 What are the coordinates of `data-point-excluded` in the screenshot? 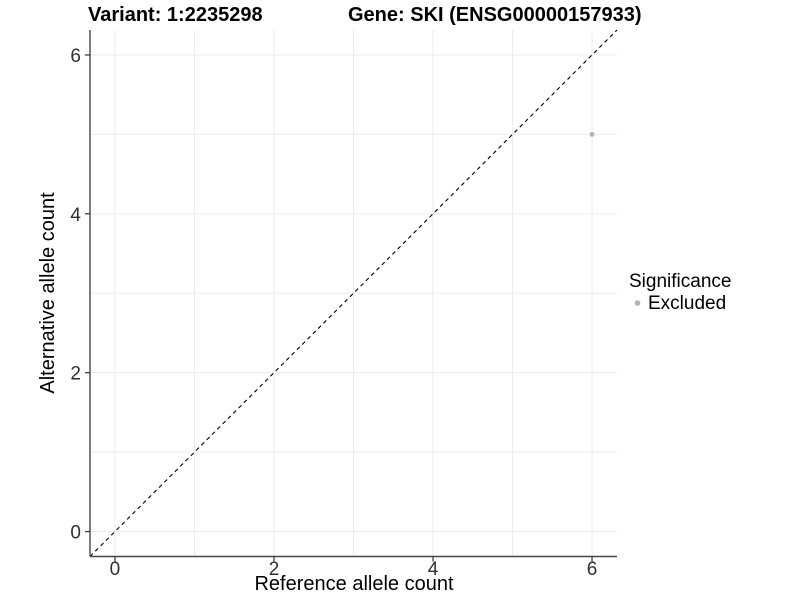 It's located at (592, 134).